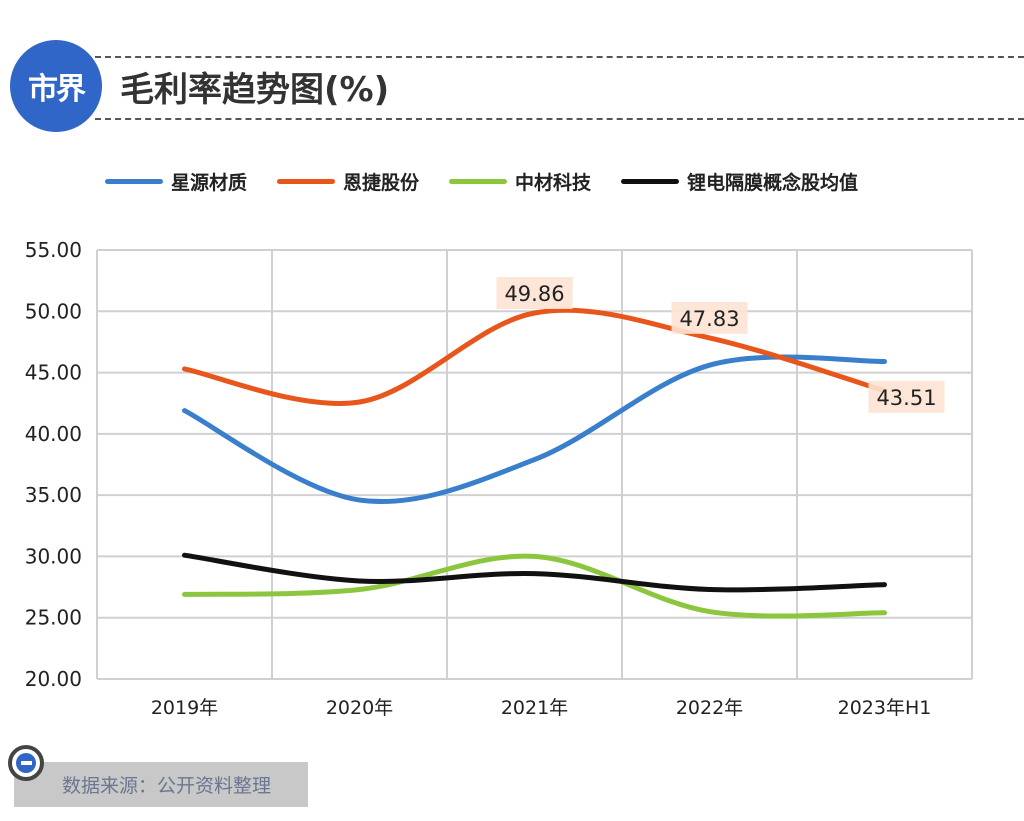 This screenshot has width=1024, height=821. I want to click on legend-item: 锂电隔膜概念股均值, so click(739, 181).